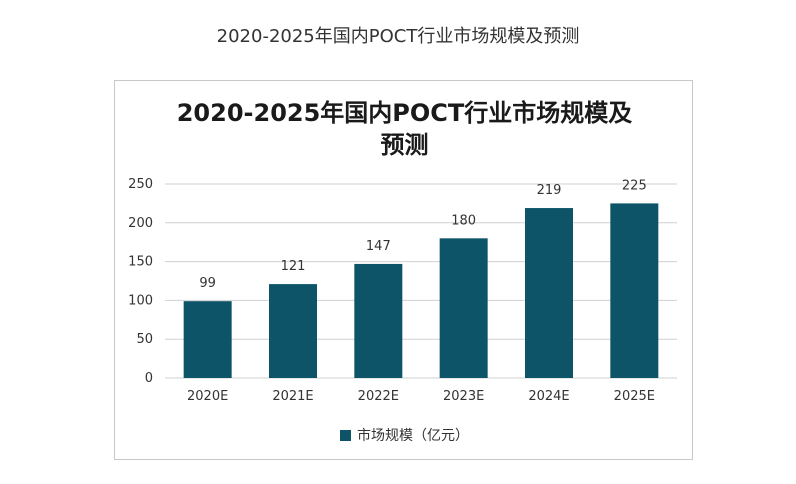 The width and height of the screenshot is (796, 484). I want to click on bar-2020E, so click(207, 339).